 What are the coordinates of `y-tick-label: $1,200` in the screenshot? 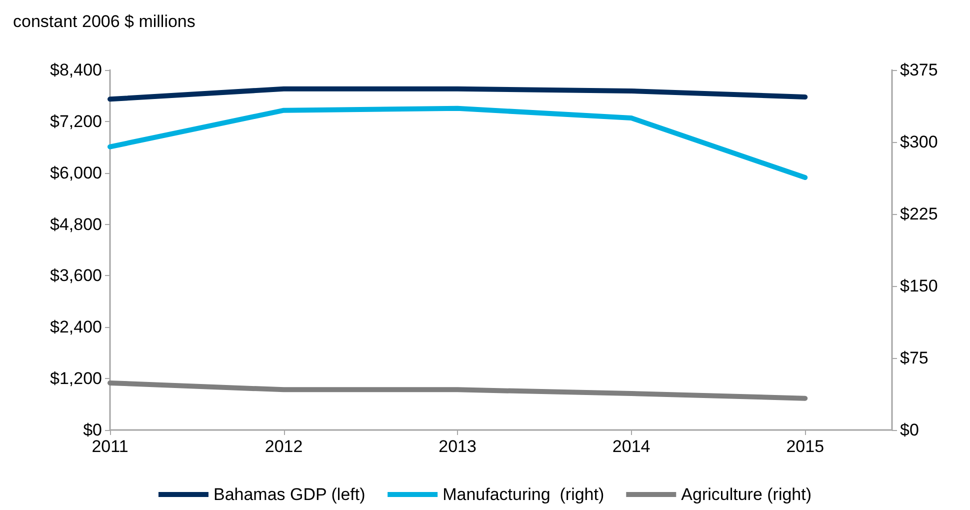 It's located at (76, 378).